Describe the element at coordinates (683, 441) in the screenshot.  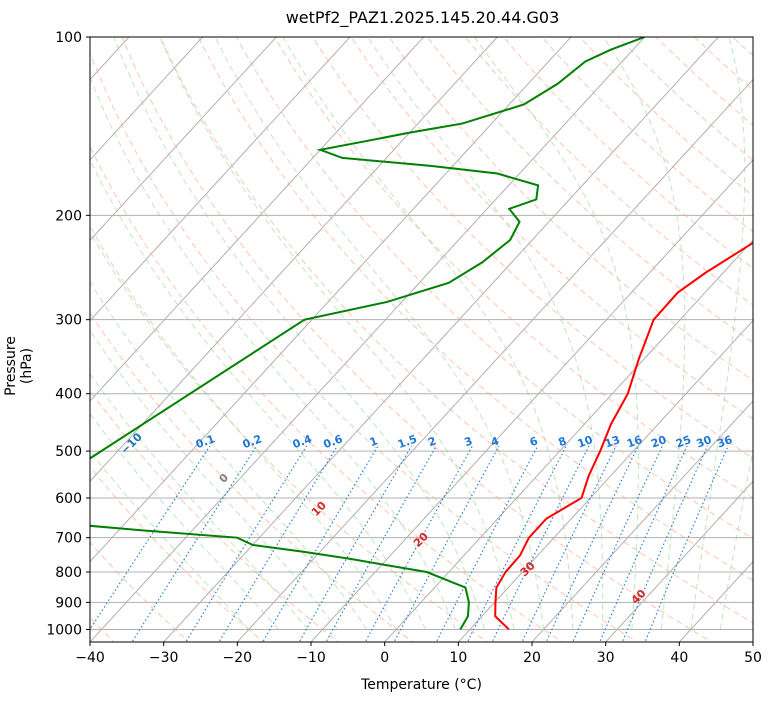
I see `mixing-ratio-label: 25` at that location.